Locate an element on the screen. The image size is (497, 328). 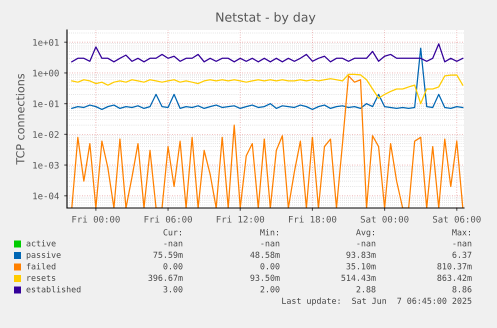
x-tick-label: Fri 00:00 is located at coordinates (96, 219).